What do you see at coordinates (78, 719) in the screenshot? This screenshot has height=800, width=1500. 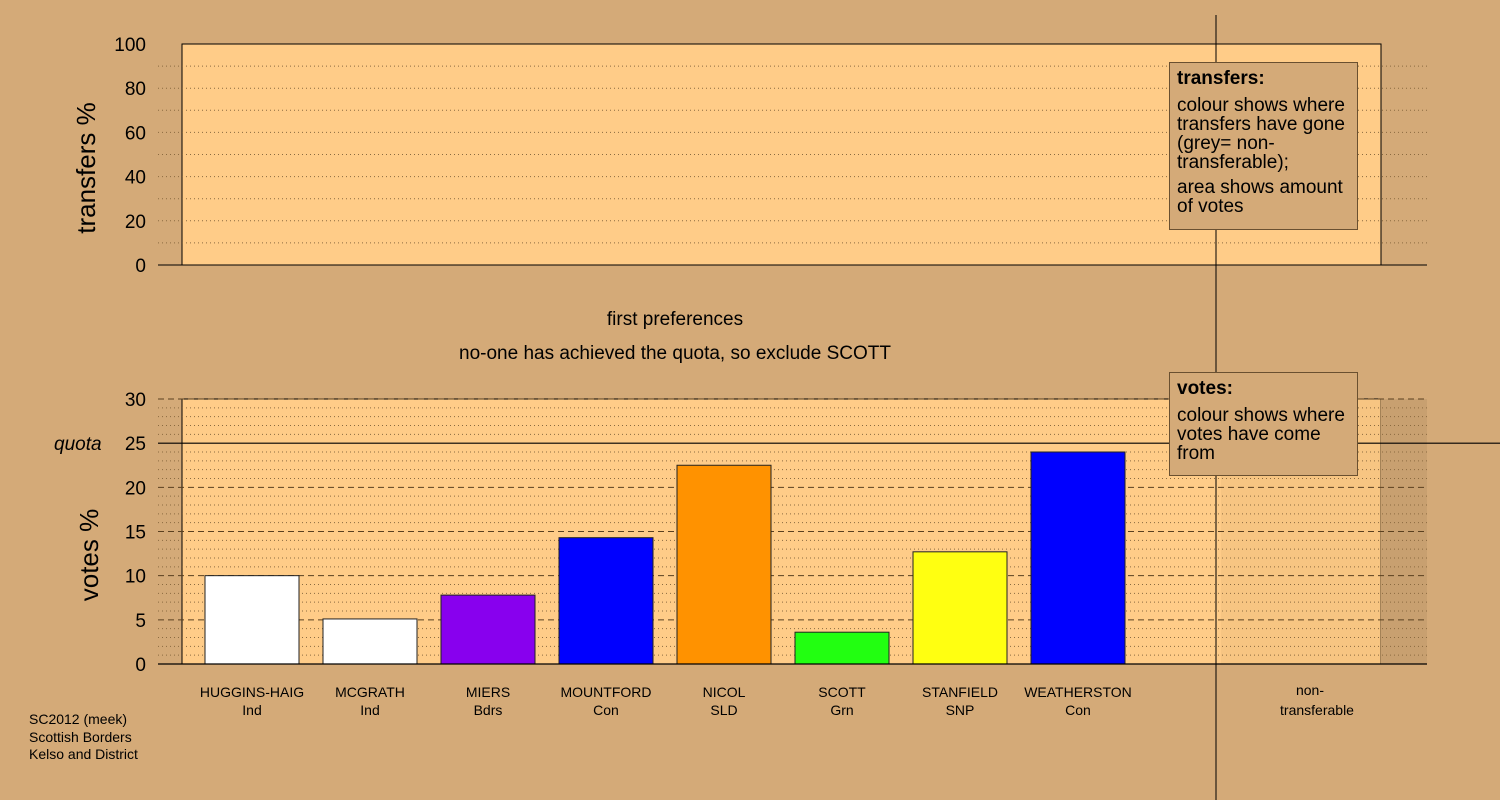 I see `footer-line-1: SC2012 (meek)` at bounding box center [78, 719].